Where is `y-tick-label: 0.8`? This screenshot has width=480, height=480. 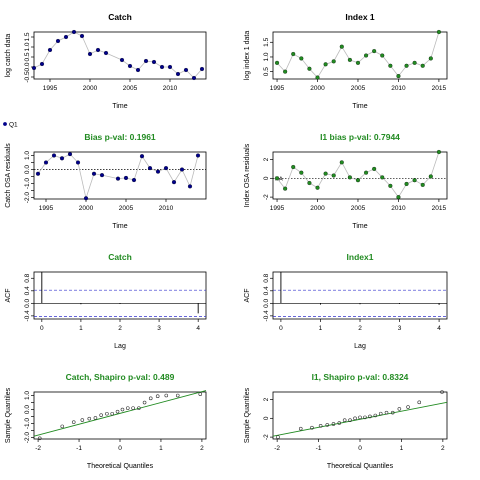 y-tick-label: 0.8 is located at coordinates (27, 277).